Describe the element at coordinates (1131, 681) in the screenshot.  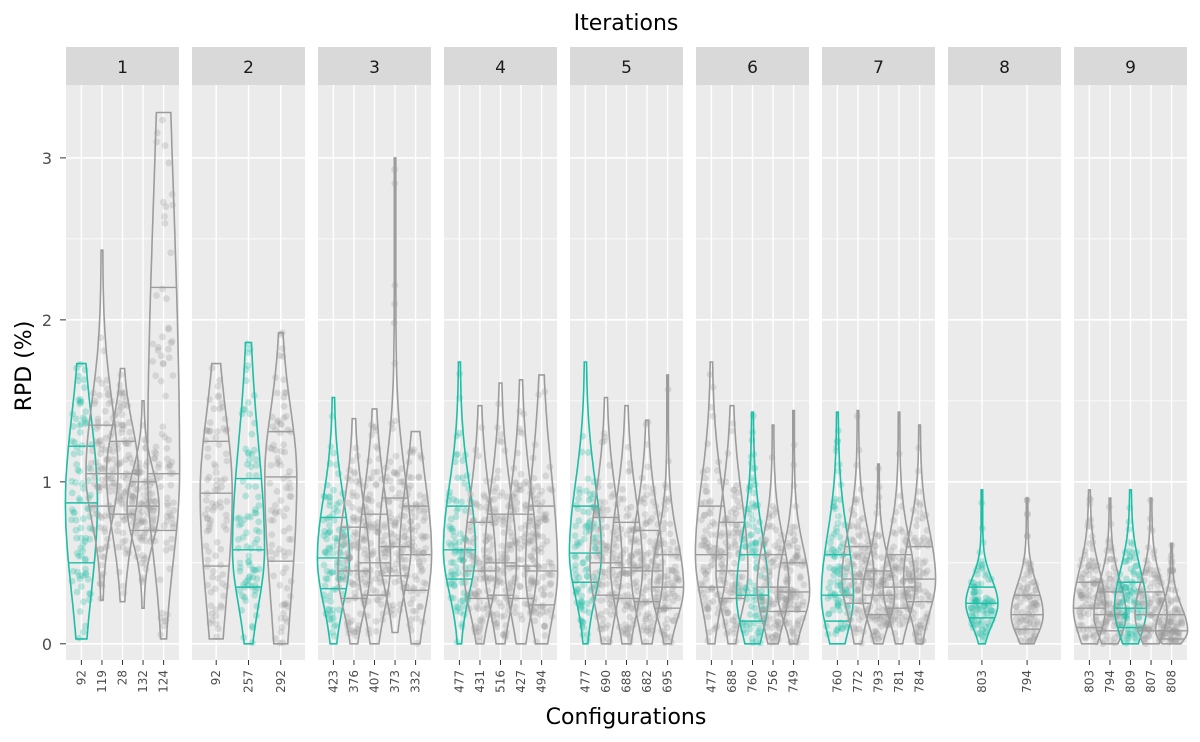
I see `x-tick-label: 809` at that location.